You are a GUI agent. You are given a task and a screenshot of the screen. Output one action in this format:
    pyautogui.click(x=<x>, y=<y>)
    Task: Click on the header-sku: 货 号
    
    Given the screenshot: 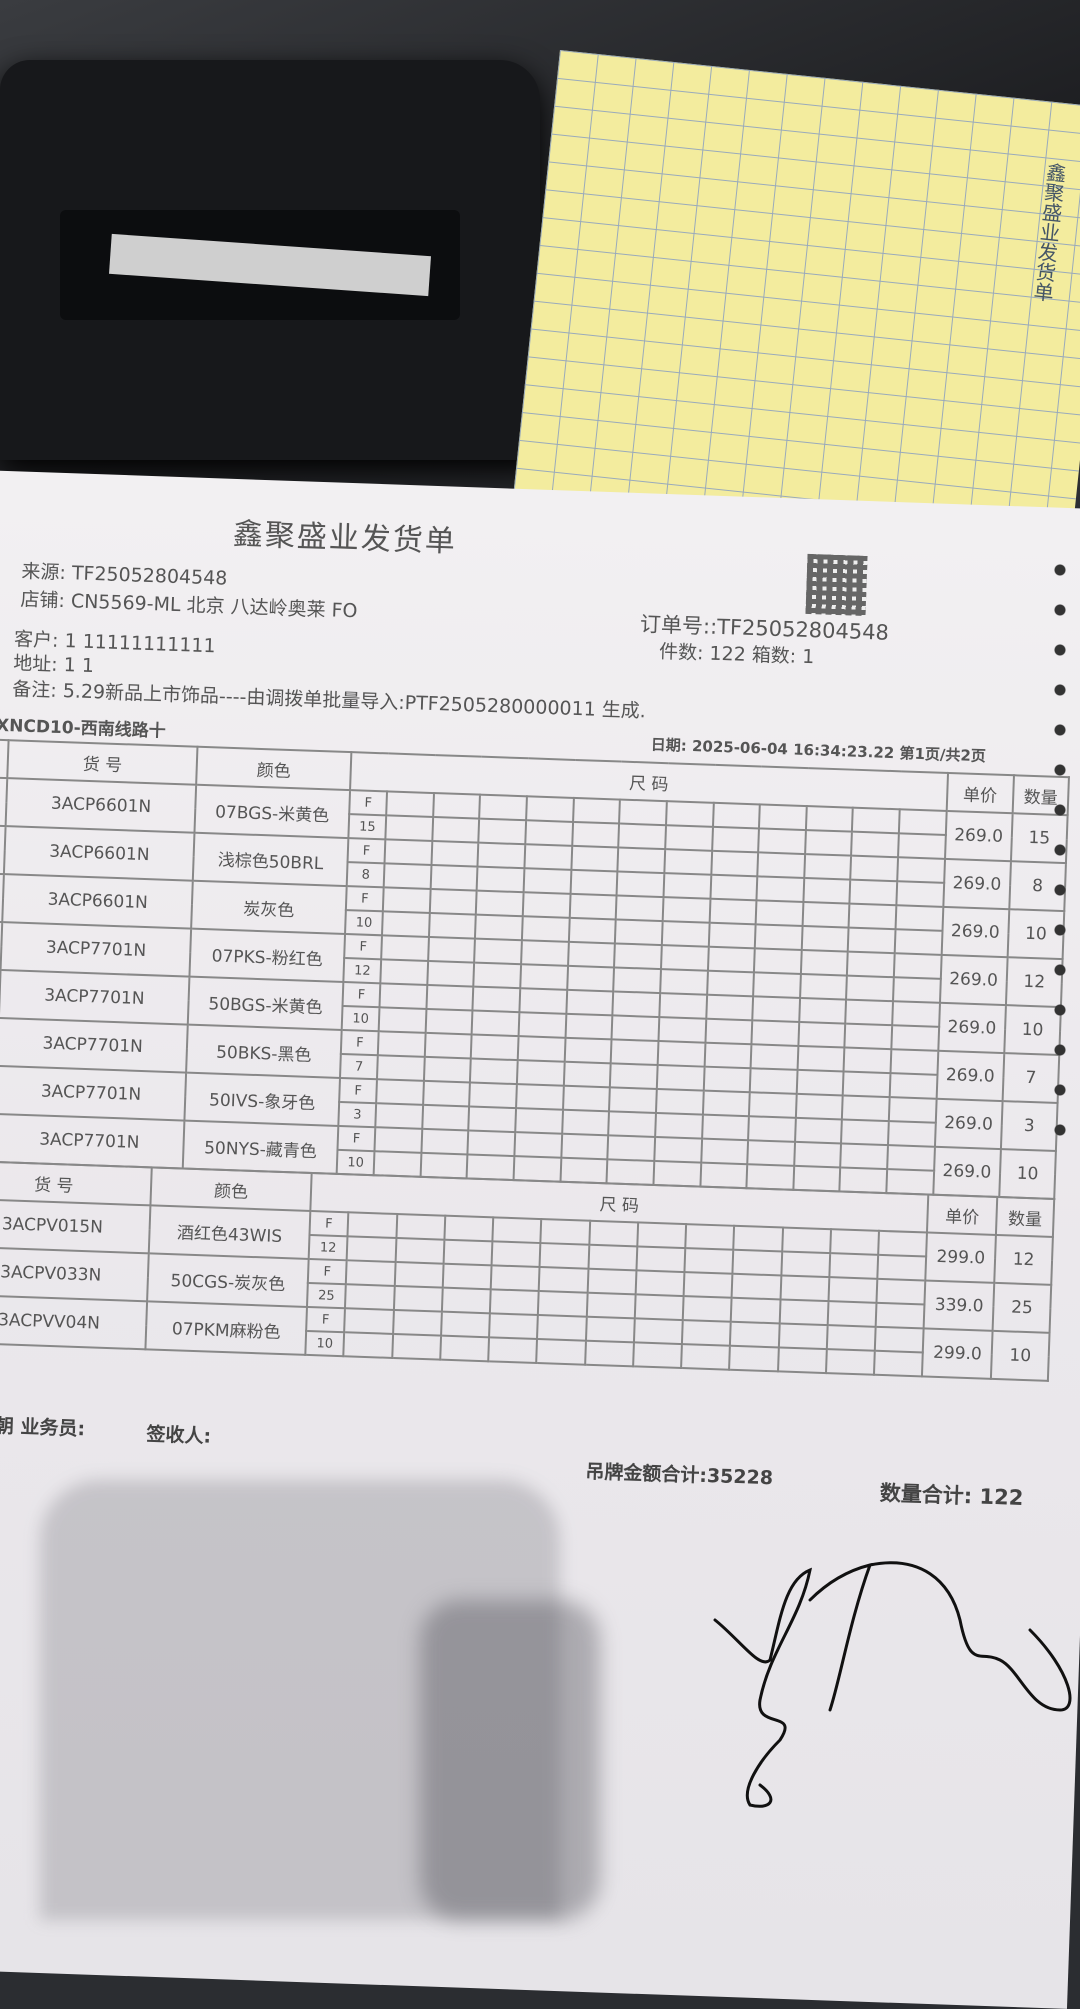 What is the action you would take?
    pyautogui.click(x=76, y=1183)
    